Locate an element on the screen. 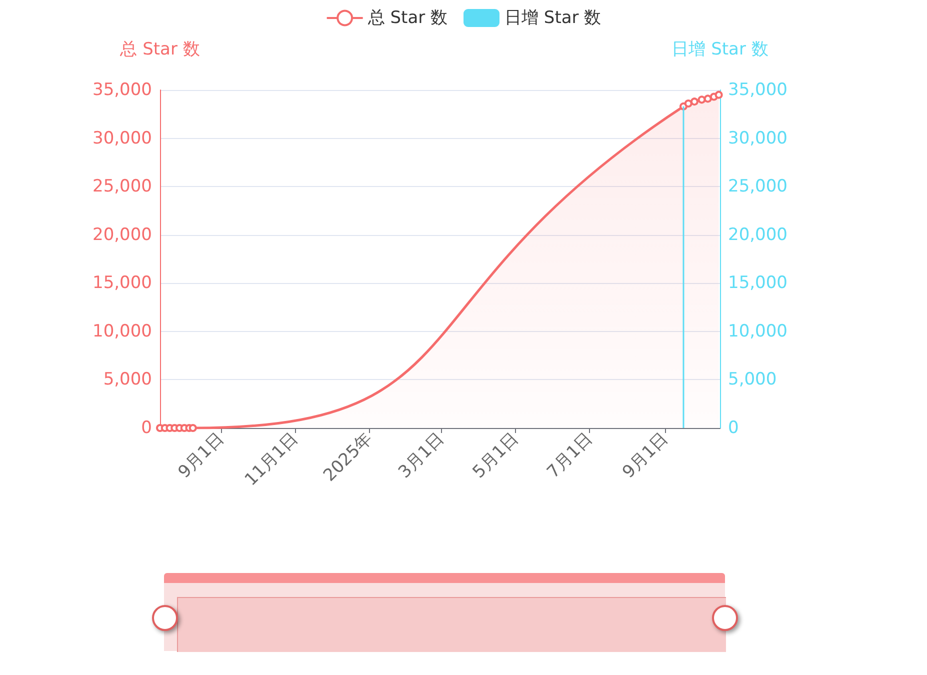 This screenshot has width=927, height=675. y2-tick-label: 35,000 is located at coordinates (758, 90).